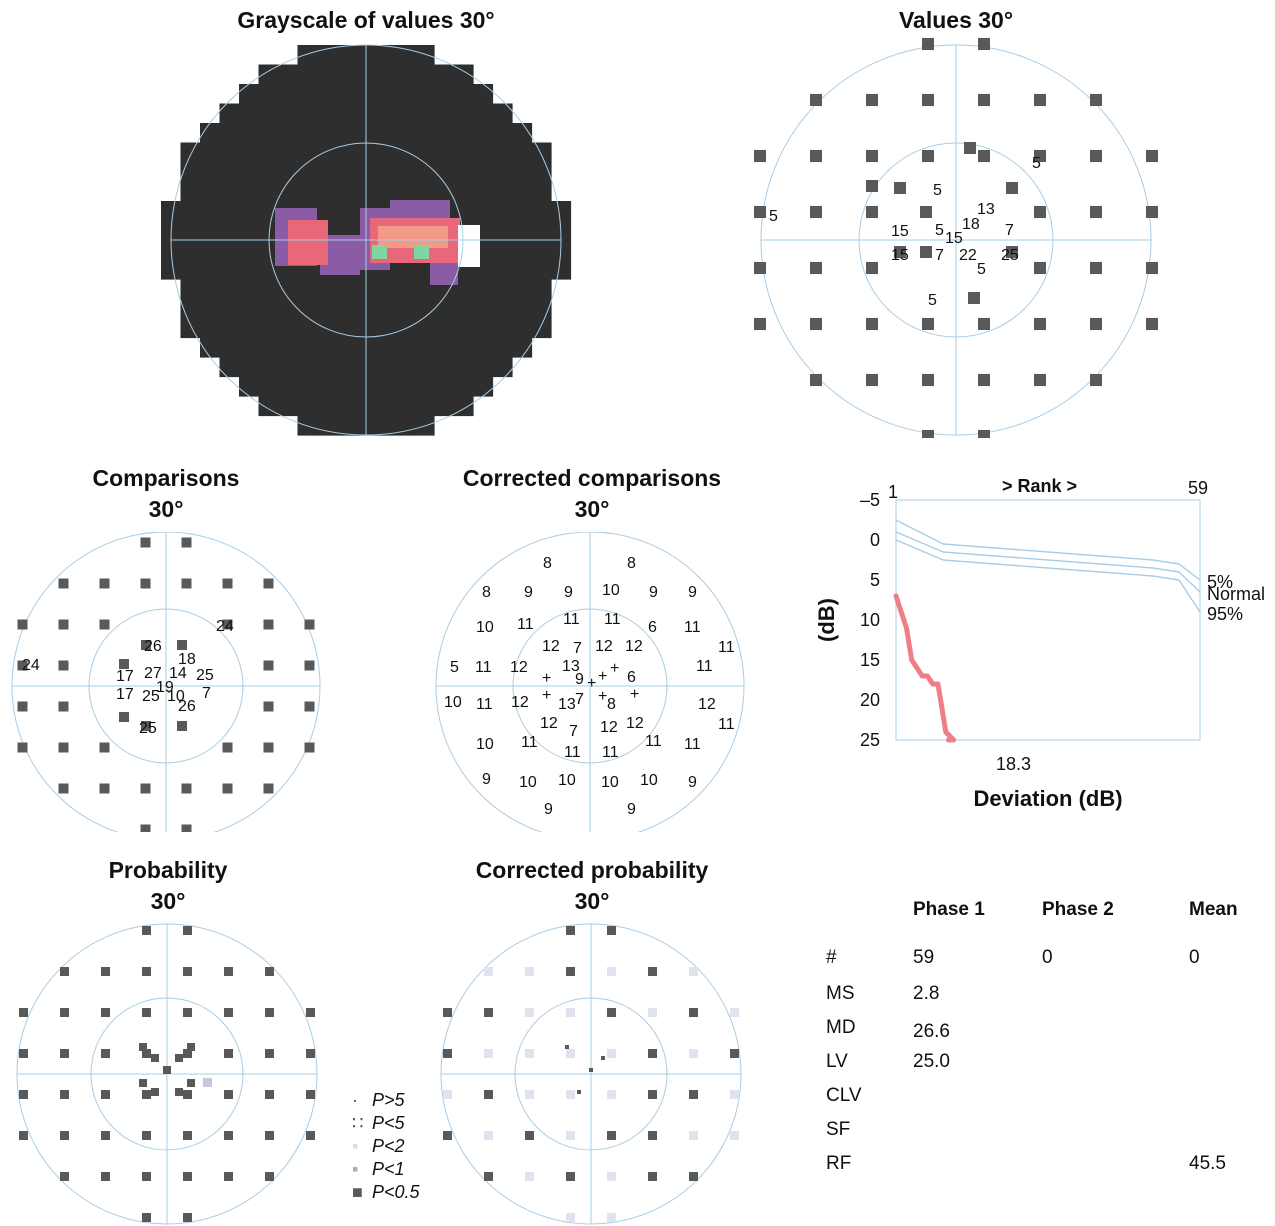 This screenshot has height=1226, width=1275. I want to click on defect-cell, so click(413, 237).